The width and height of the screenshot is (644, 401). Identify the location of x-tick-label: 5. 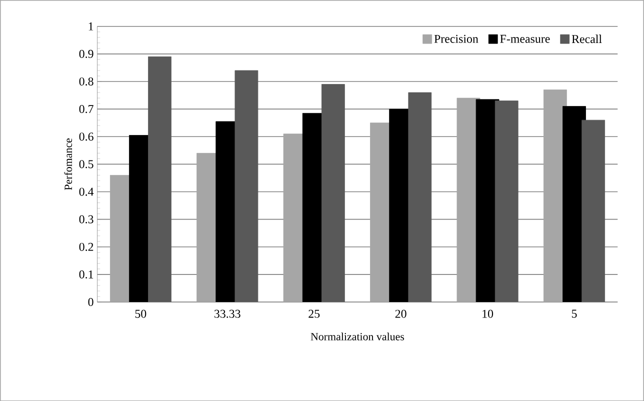
(574, 314).